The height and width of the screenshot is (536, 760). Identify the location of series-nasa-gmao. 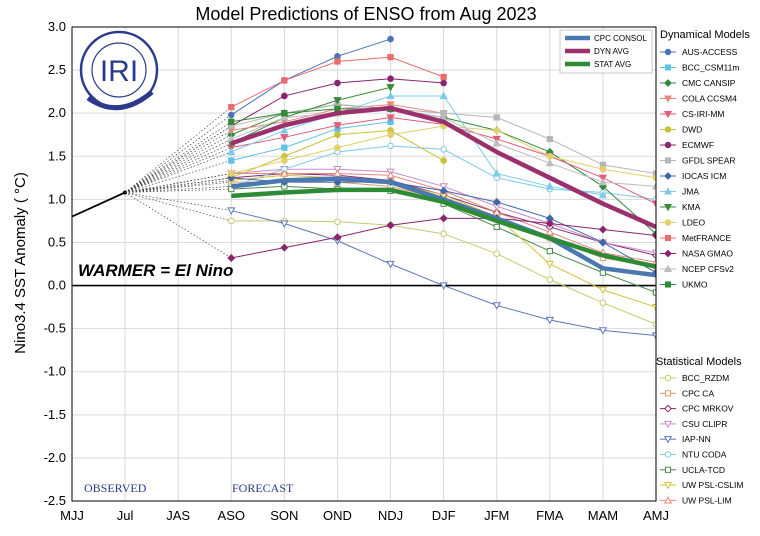
(390, 227).